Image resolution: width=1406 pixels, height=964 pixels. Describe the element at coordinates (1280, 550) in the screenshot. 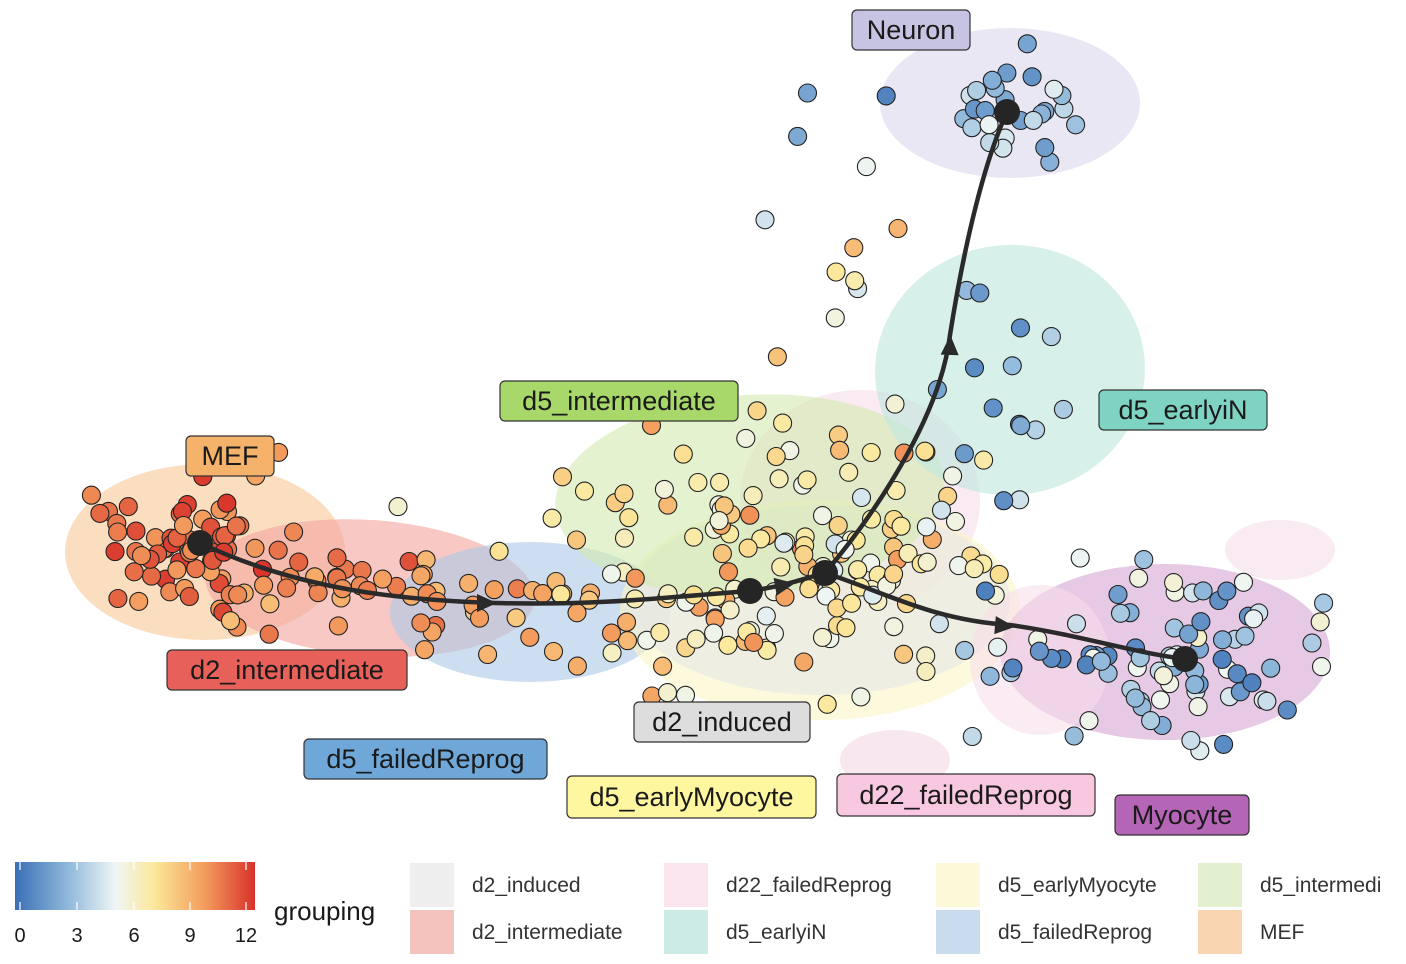

I see `region-d22_failedReprog-lobe` at that location.